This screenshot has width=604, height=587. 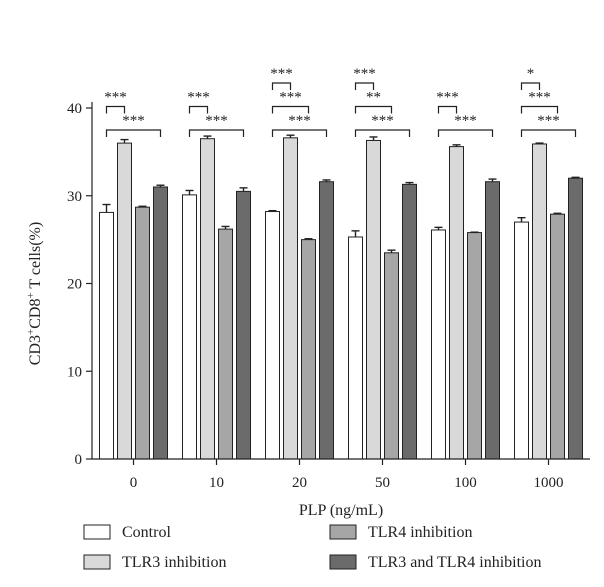 What do you see at coordinates (74, 372) in the screenshot?
I see `y-tick-label: 10` at bounding box center [74, 372].